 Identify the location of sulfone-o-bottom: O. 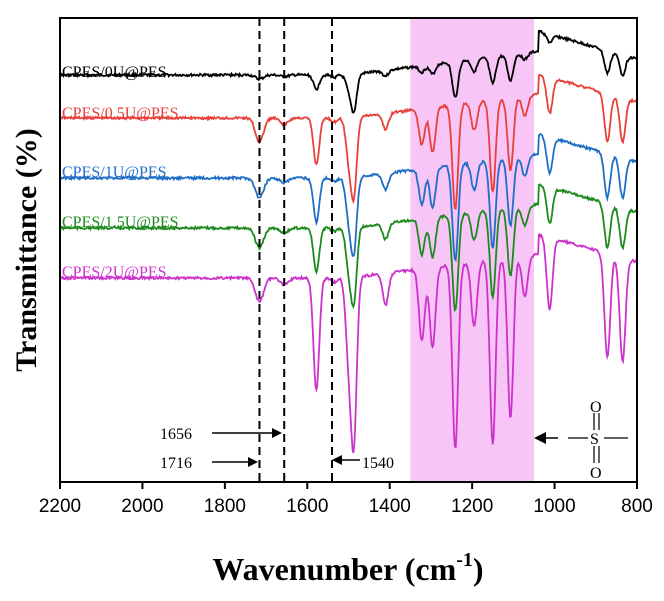
(596, 473).